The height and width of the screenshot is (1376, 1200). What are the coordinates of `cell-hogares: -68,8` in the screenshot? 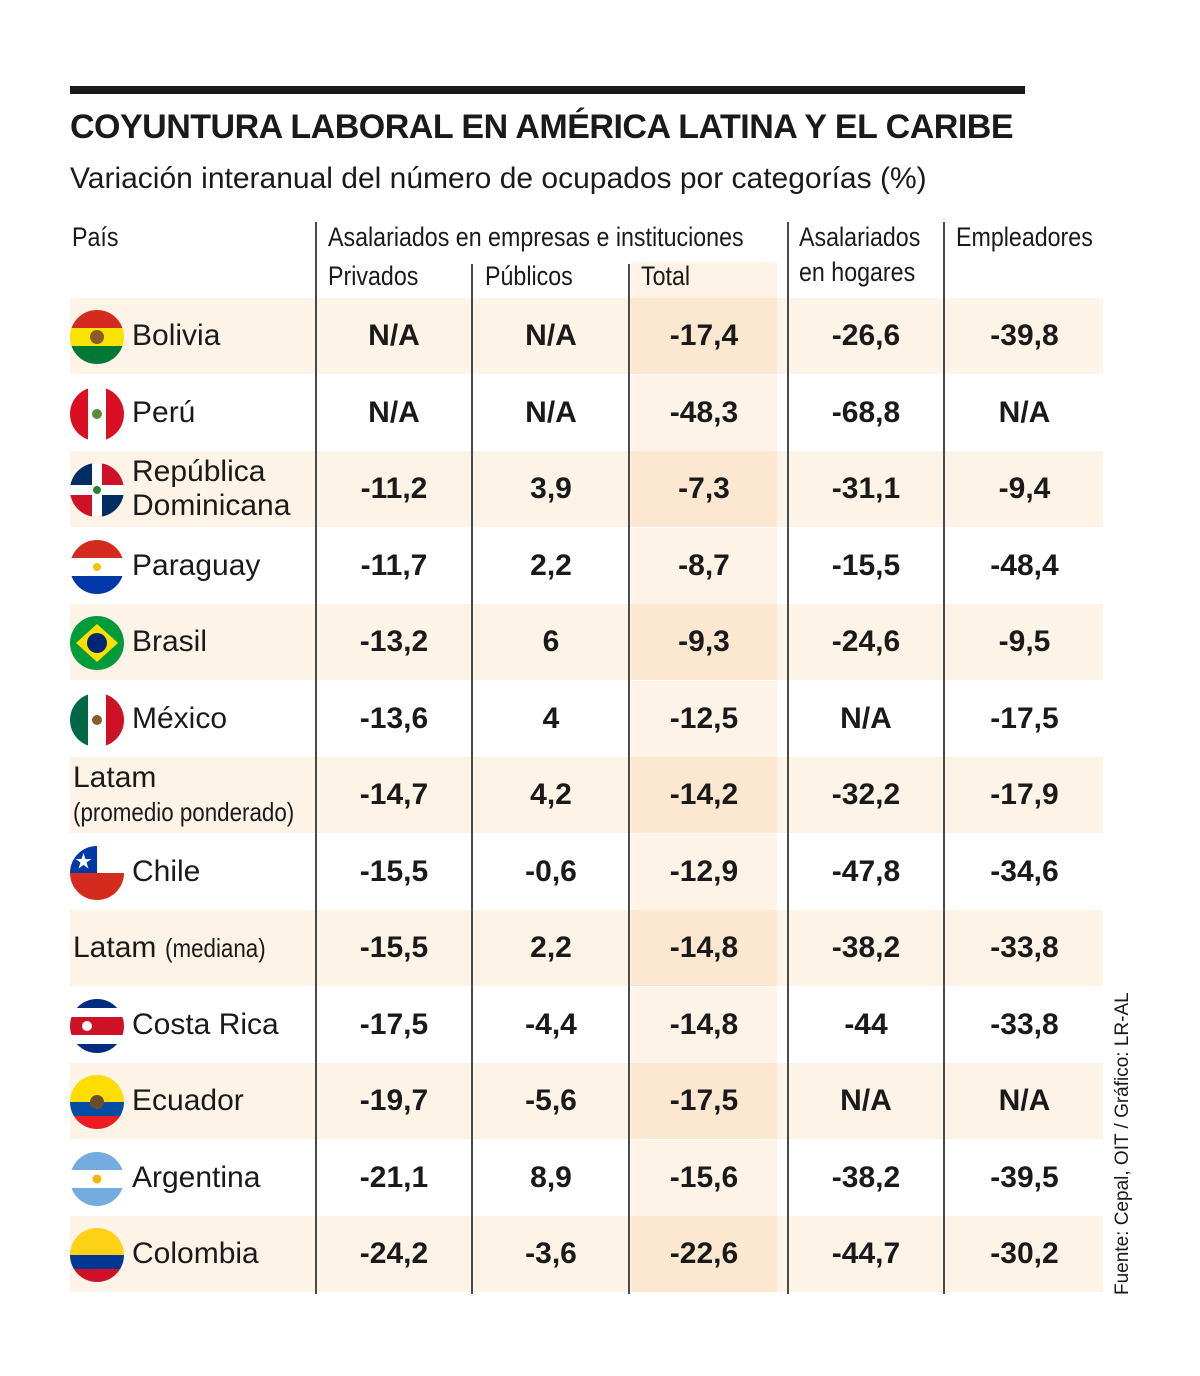 It's located at (866, 412).